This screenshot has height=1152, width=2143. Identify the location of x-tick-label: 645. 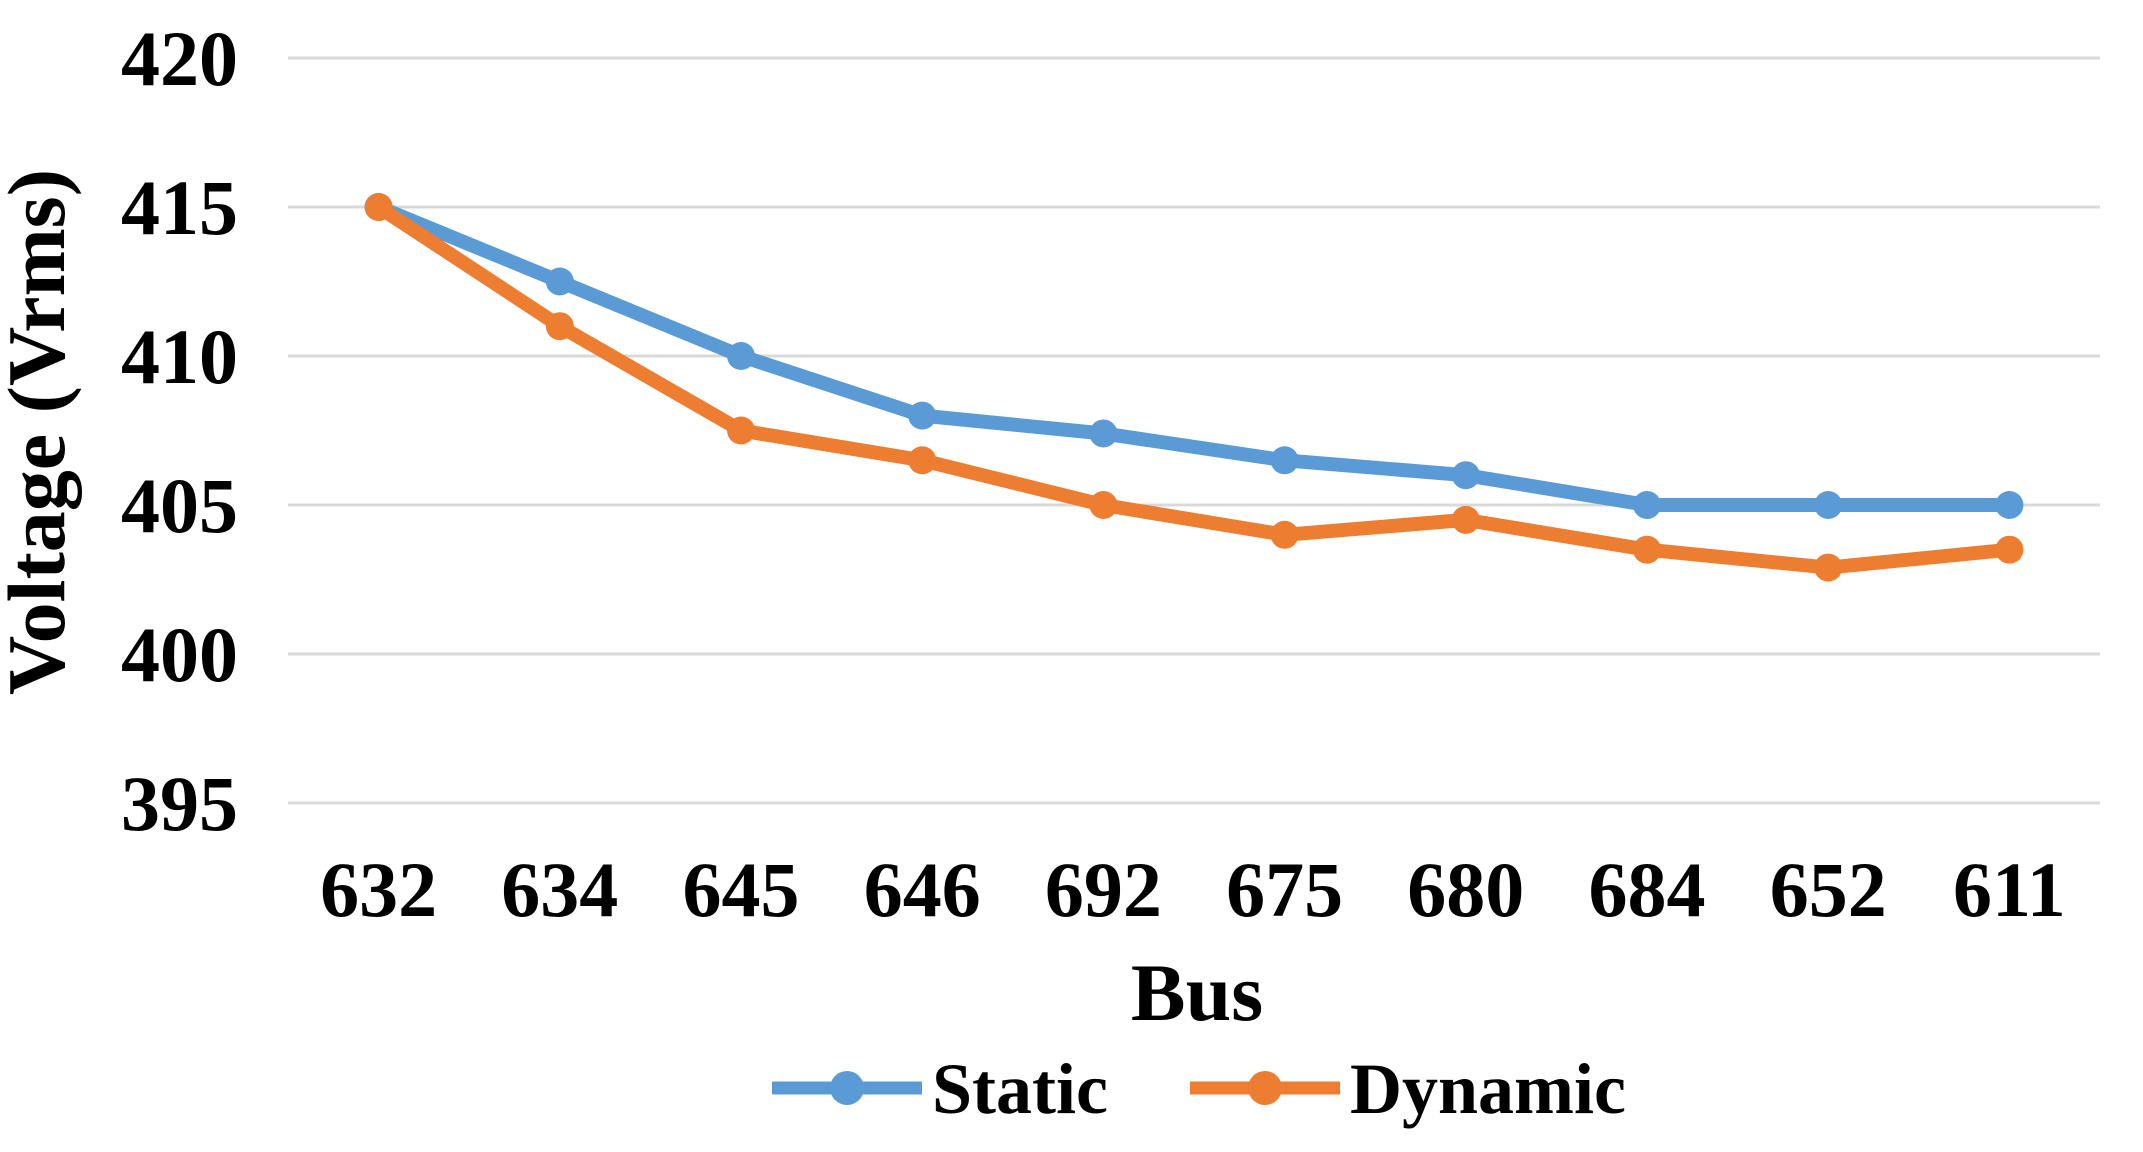
(741, 889).